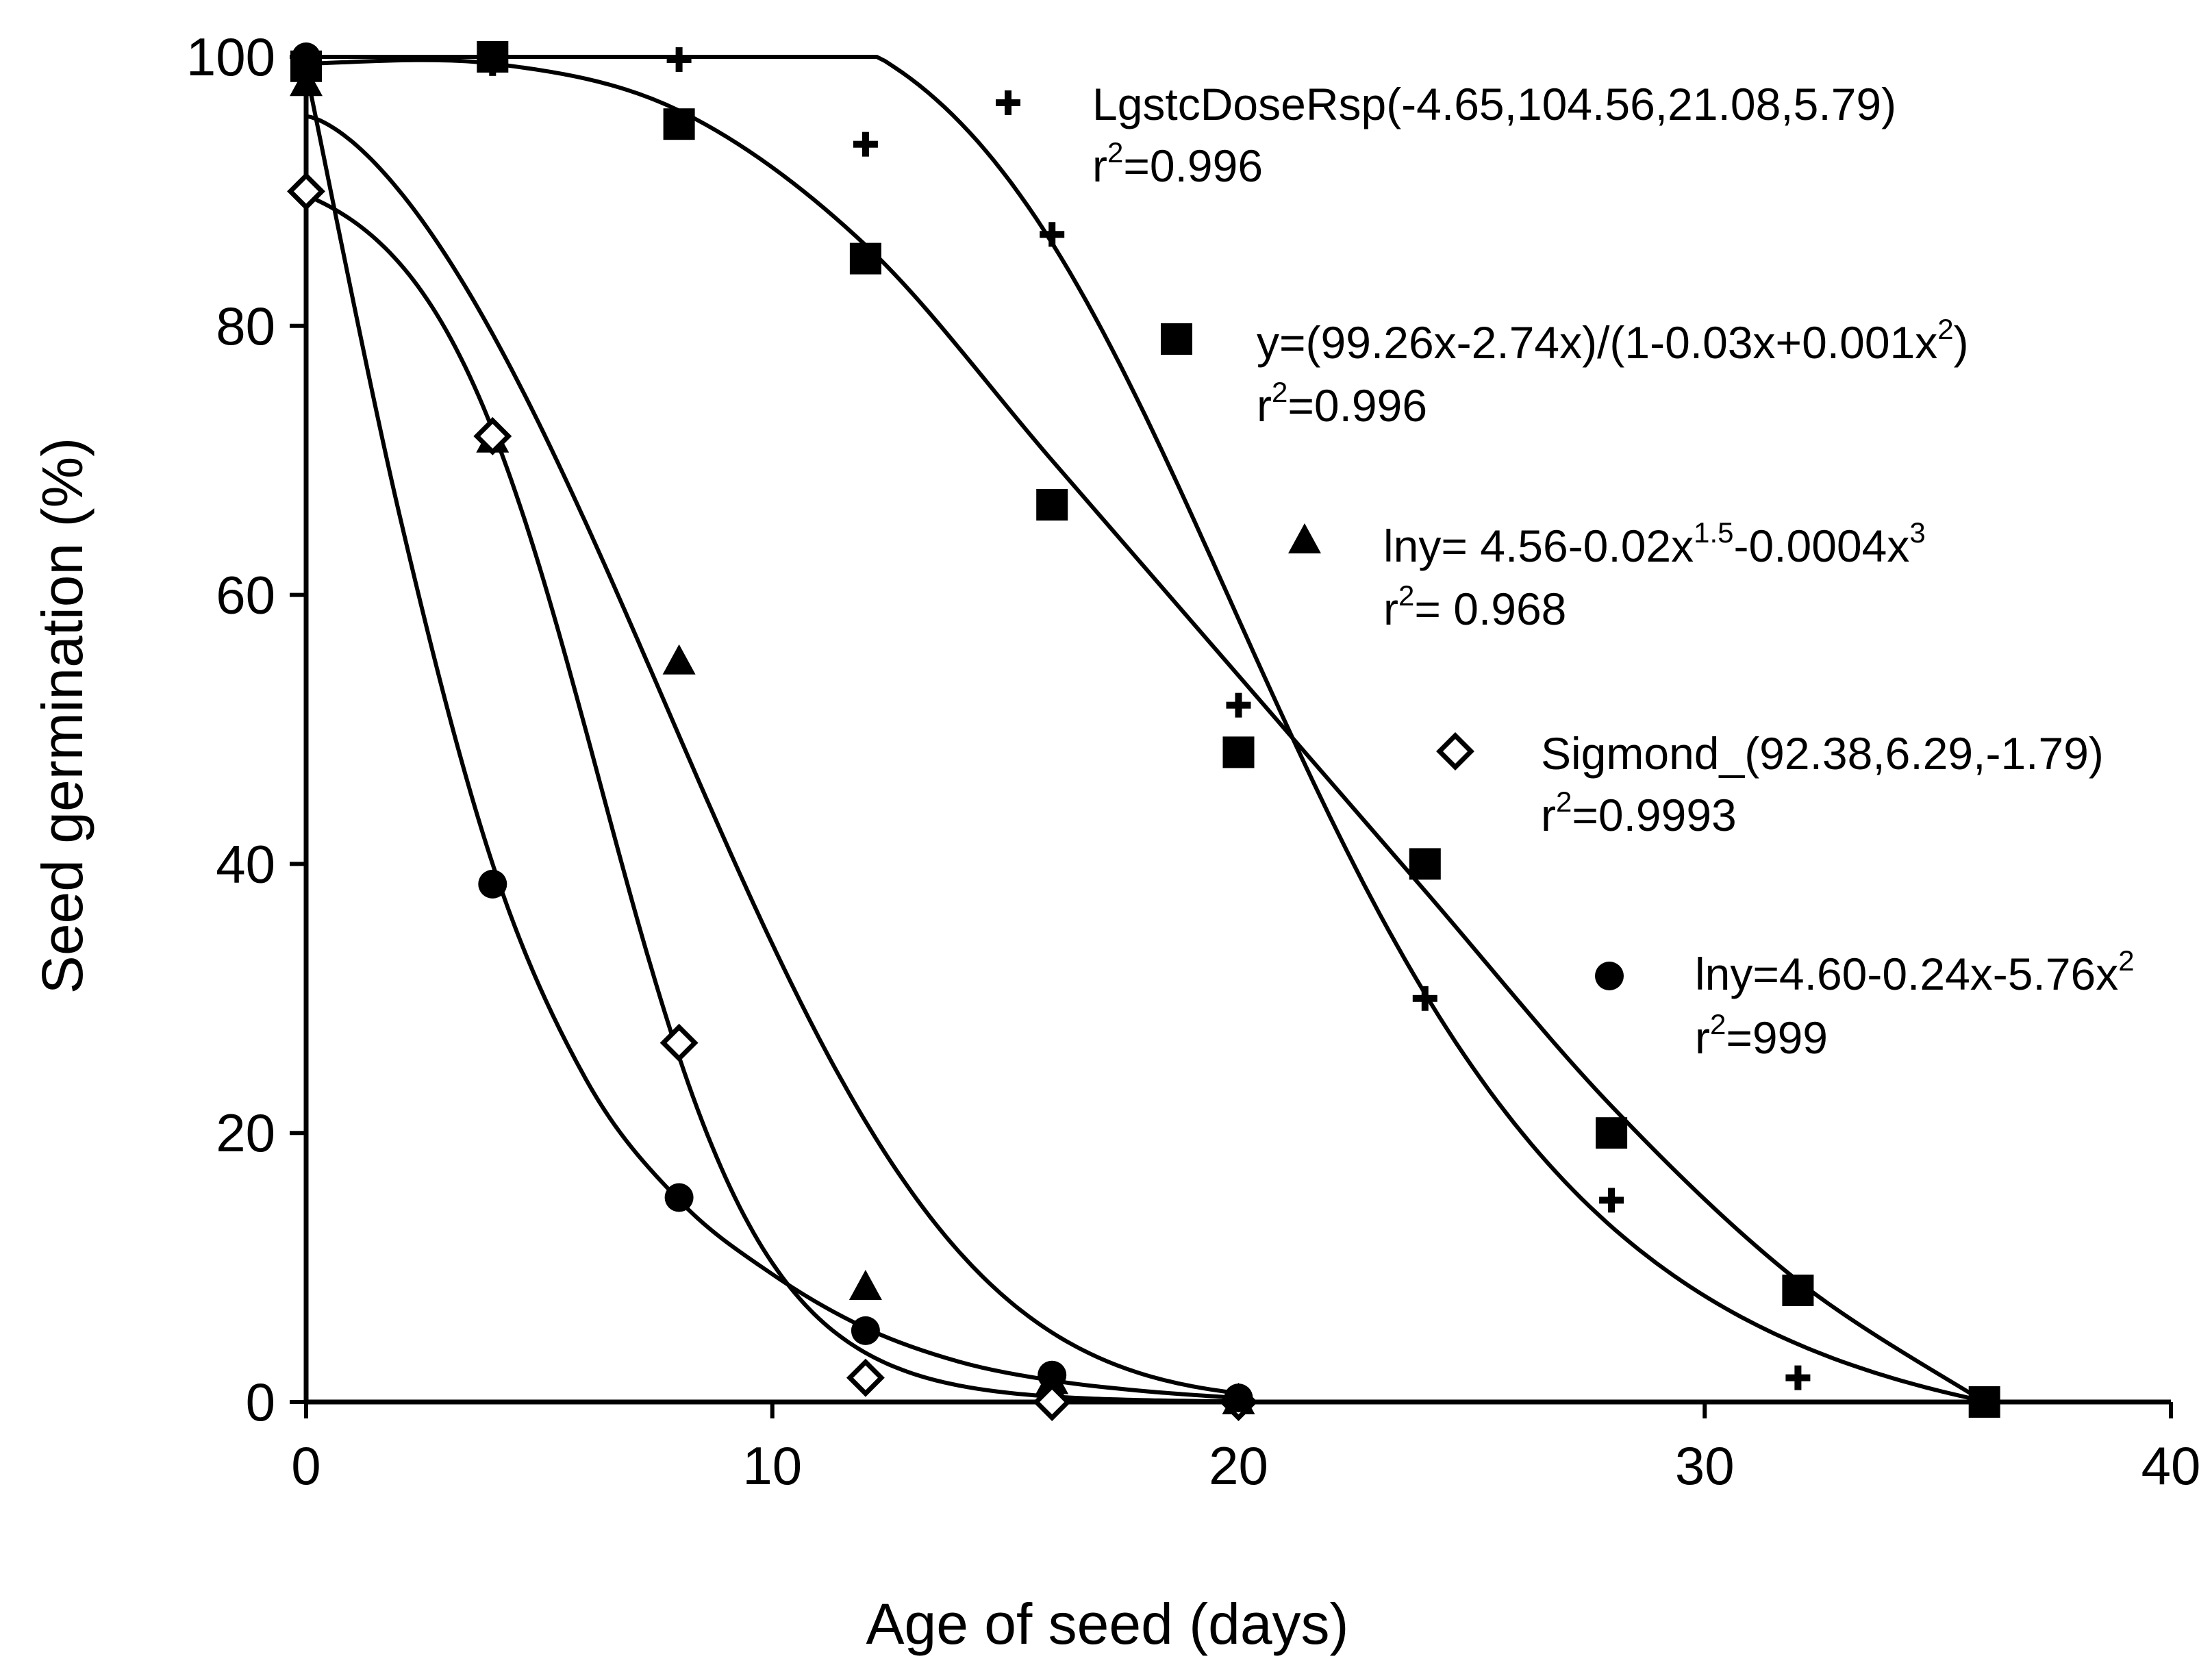 This screenshot has width=2212, height=1678. I want to click on legend-symbol-triangle, so click(1304, 538).